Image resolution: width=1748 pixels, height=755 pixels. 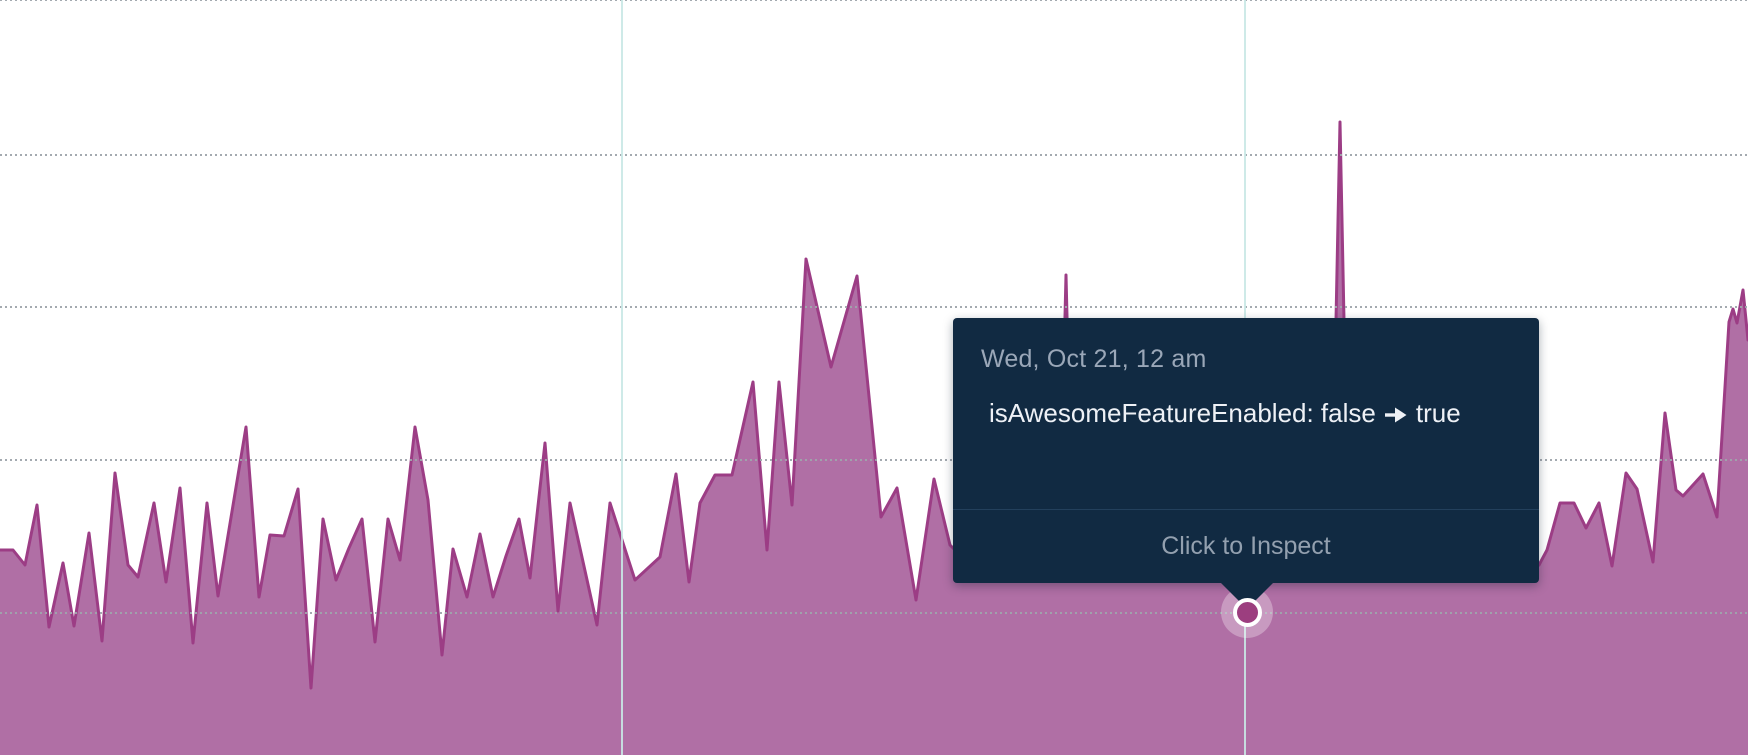 What do you see at coordinates (1247, 612) in the screenshot?
I see `event-marker-circle` at bounding box center [1247, 612].